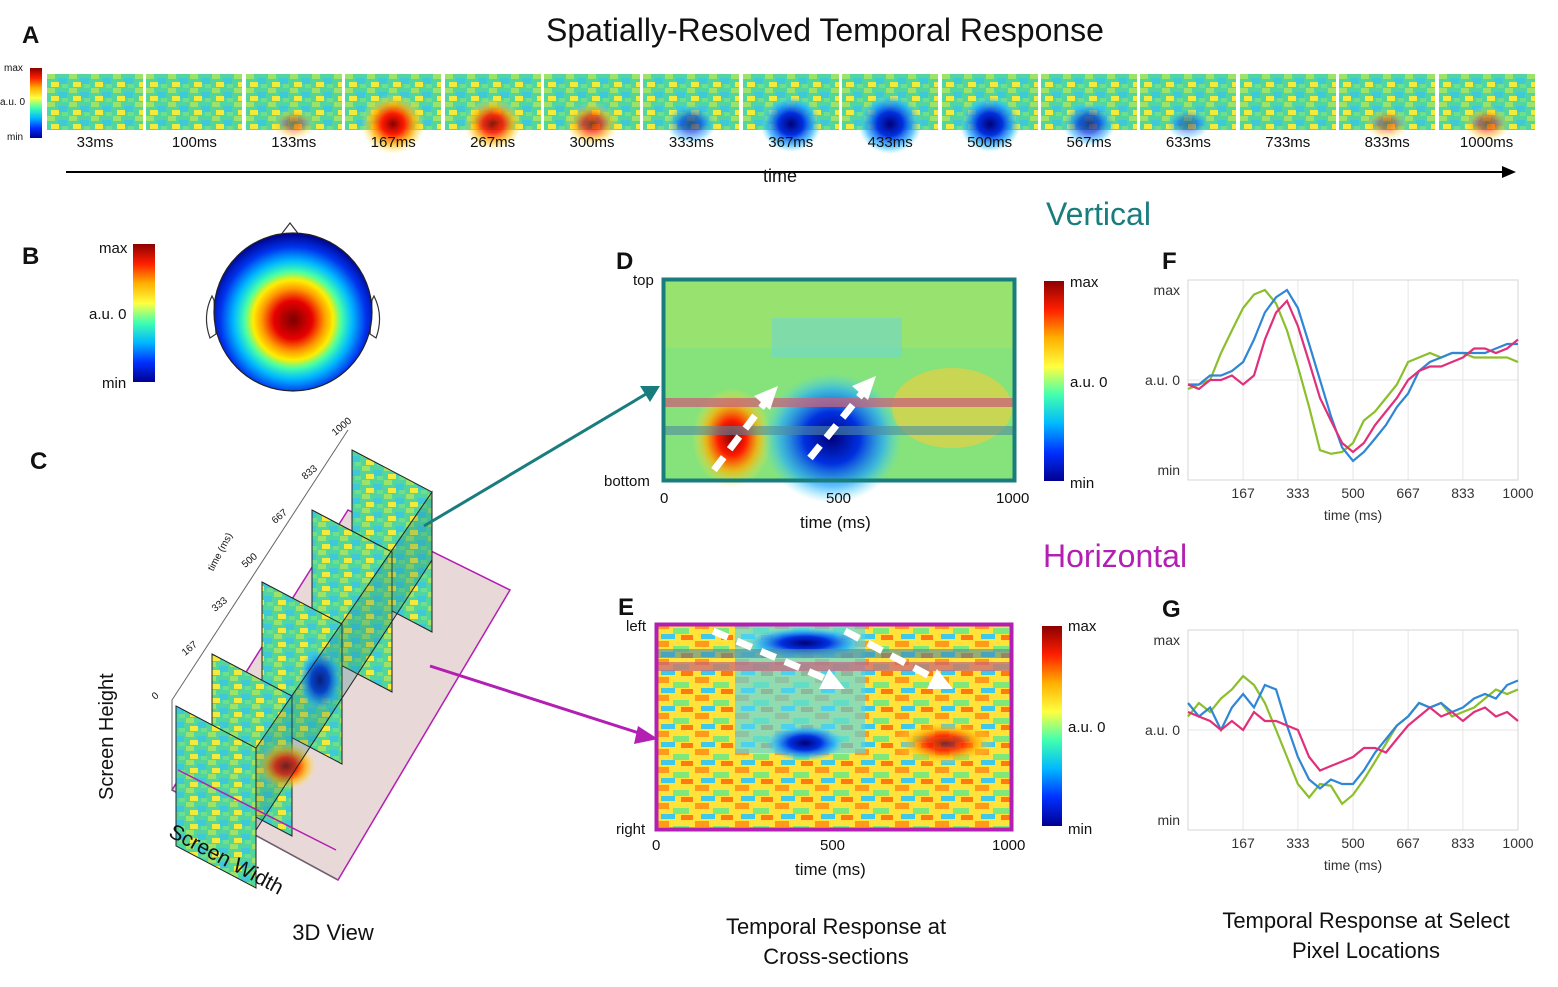  Describe the element at coordinates (1486, 142) in the screenshot. I see `strip-frame-label: 1000ms` at that location.